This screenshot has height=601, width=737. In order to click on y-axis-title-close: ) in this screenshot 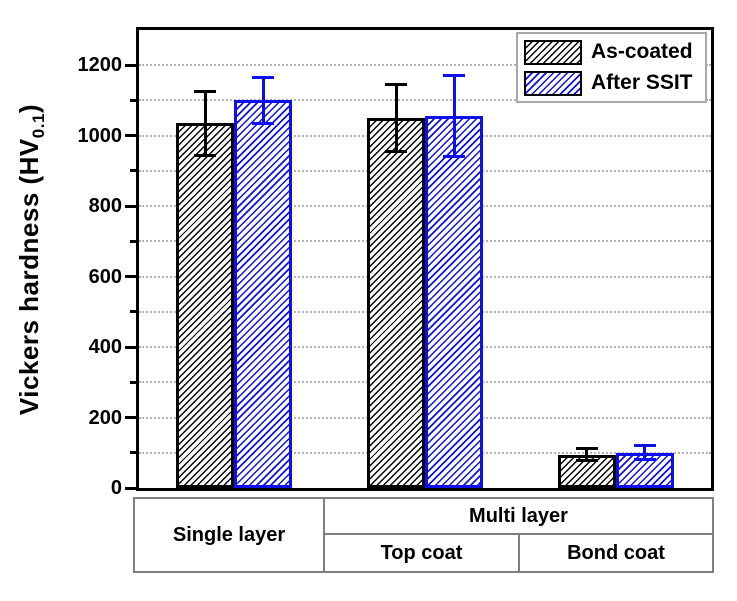, I will do `click(29, 108)`.